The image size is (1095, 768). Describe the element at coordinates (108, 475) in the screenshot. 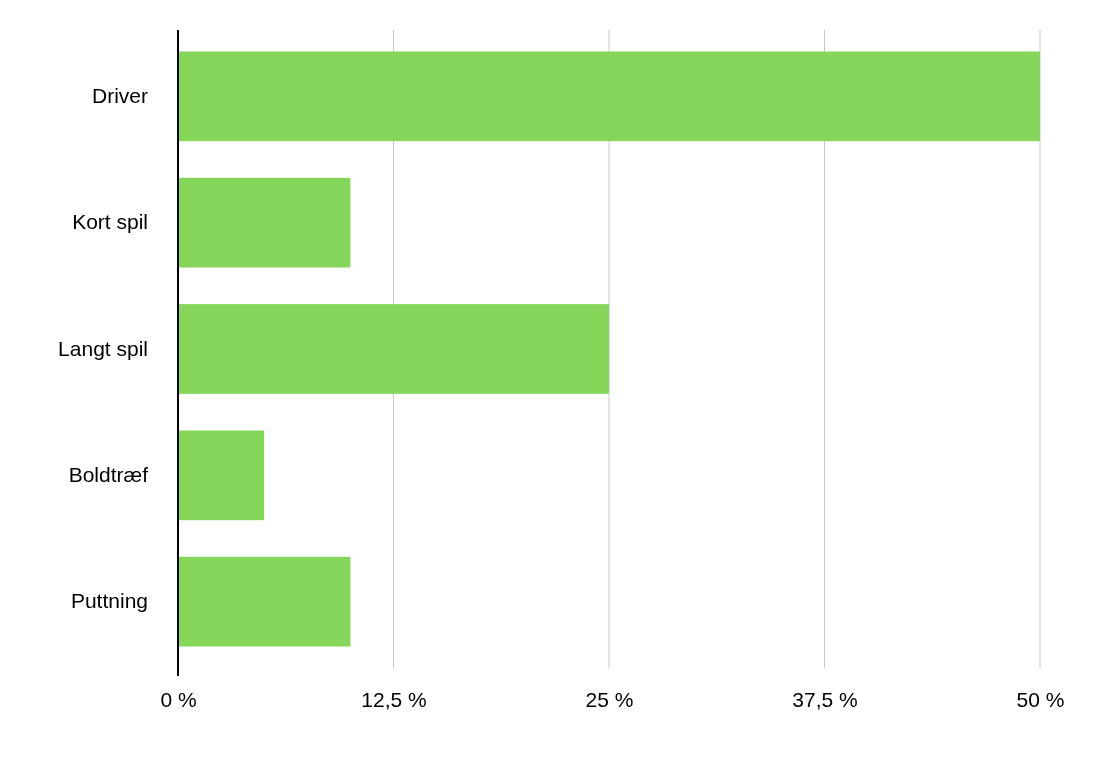

I see `y-tick-label: Boldtræf` at that location.